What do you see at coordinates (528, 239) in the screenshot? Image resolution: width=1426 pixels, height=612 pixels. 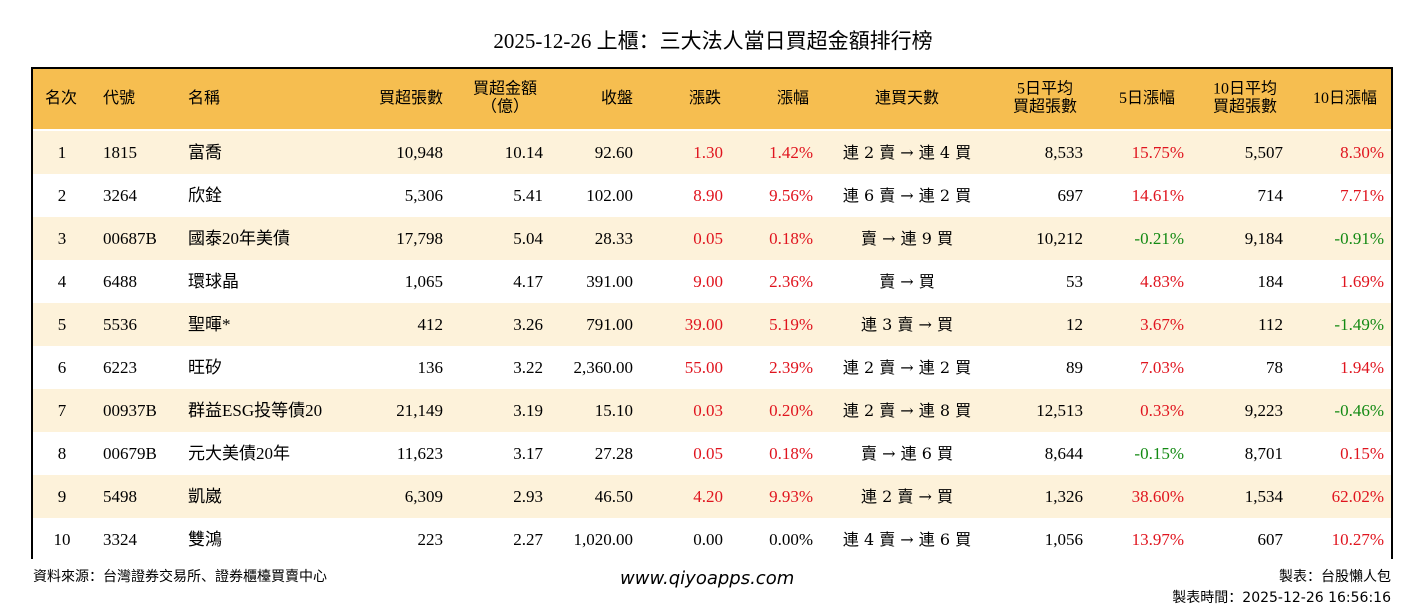 I see `cell: 5.04` at bounding box center [528, 239].